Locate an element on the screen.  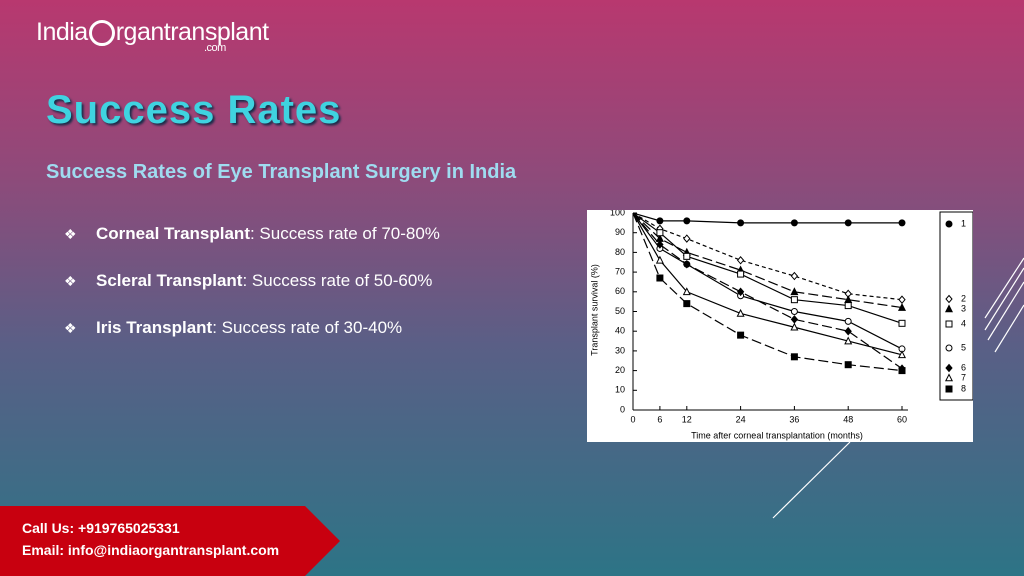
legend-label: 5 is located at coordinates (963, 347).